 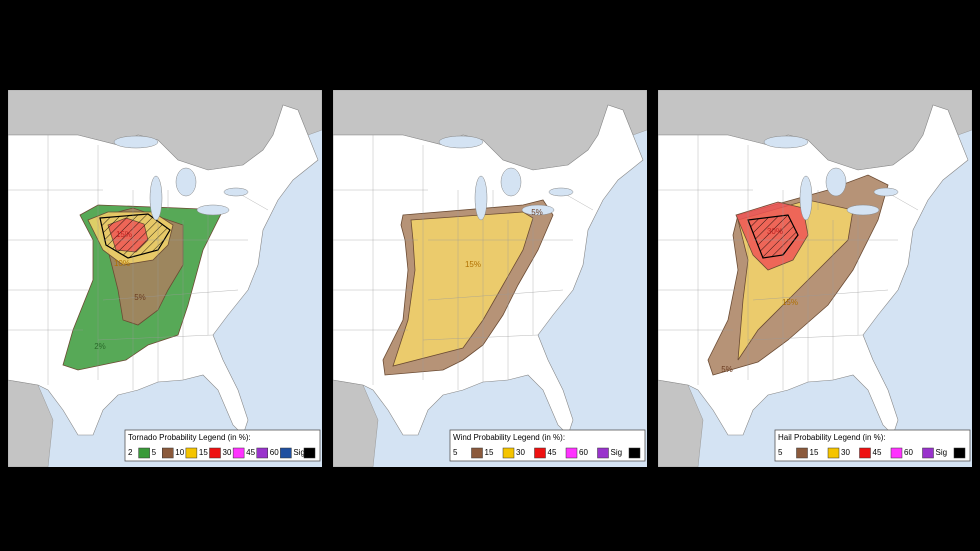 What do you see at coordinates (775, 231) in the screenshot?
I see `risk-label: 30%` at bounding box center [775, 231].